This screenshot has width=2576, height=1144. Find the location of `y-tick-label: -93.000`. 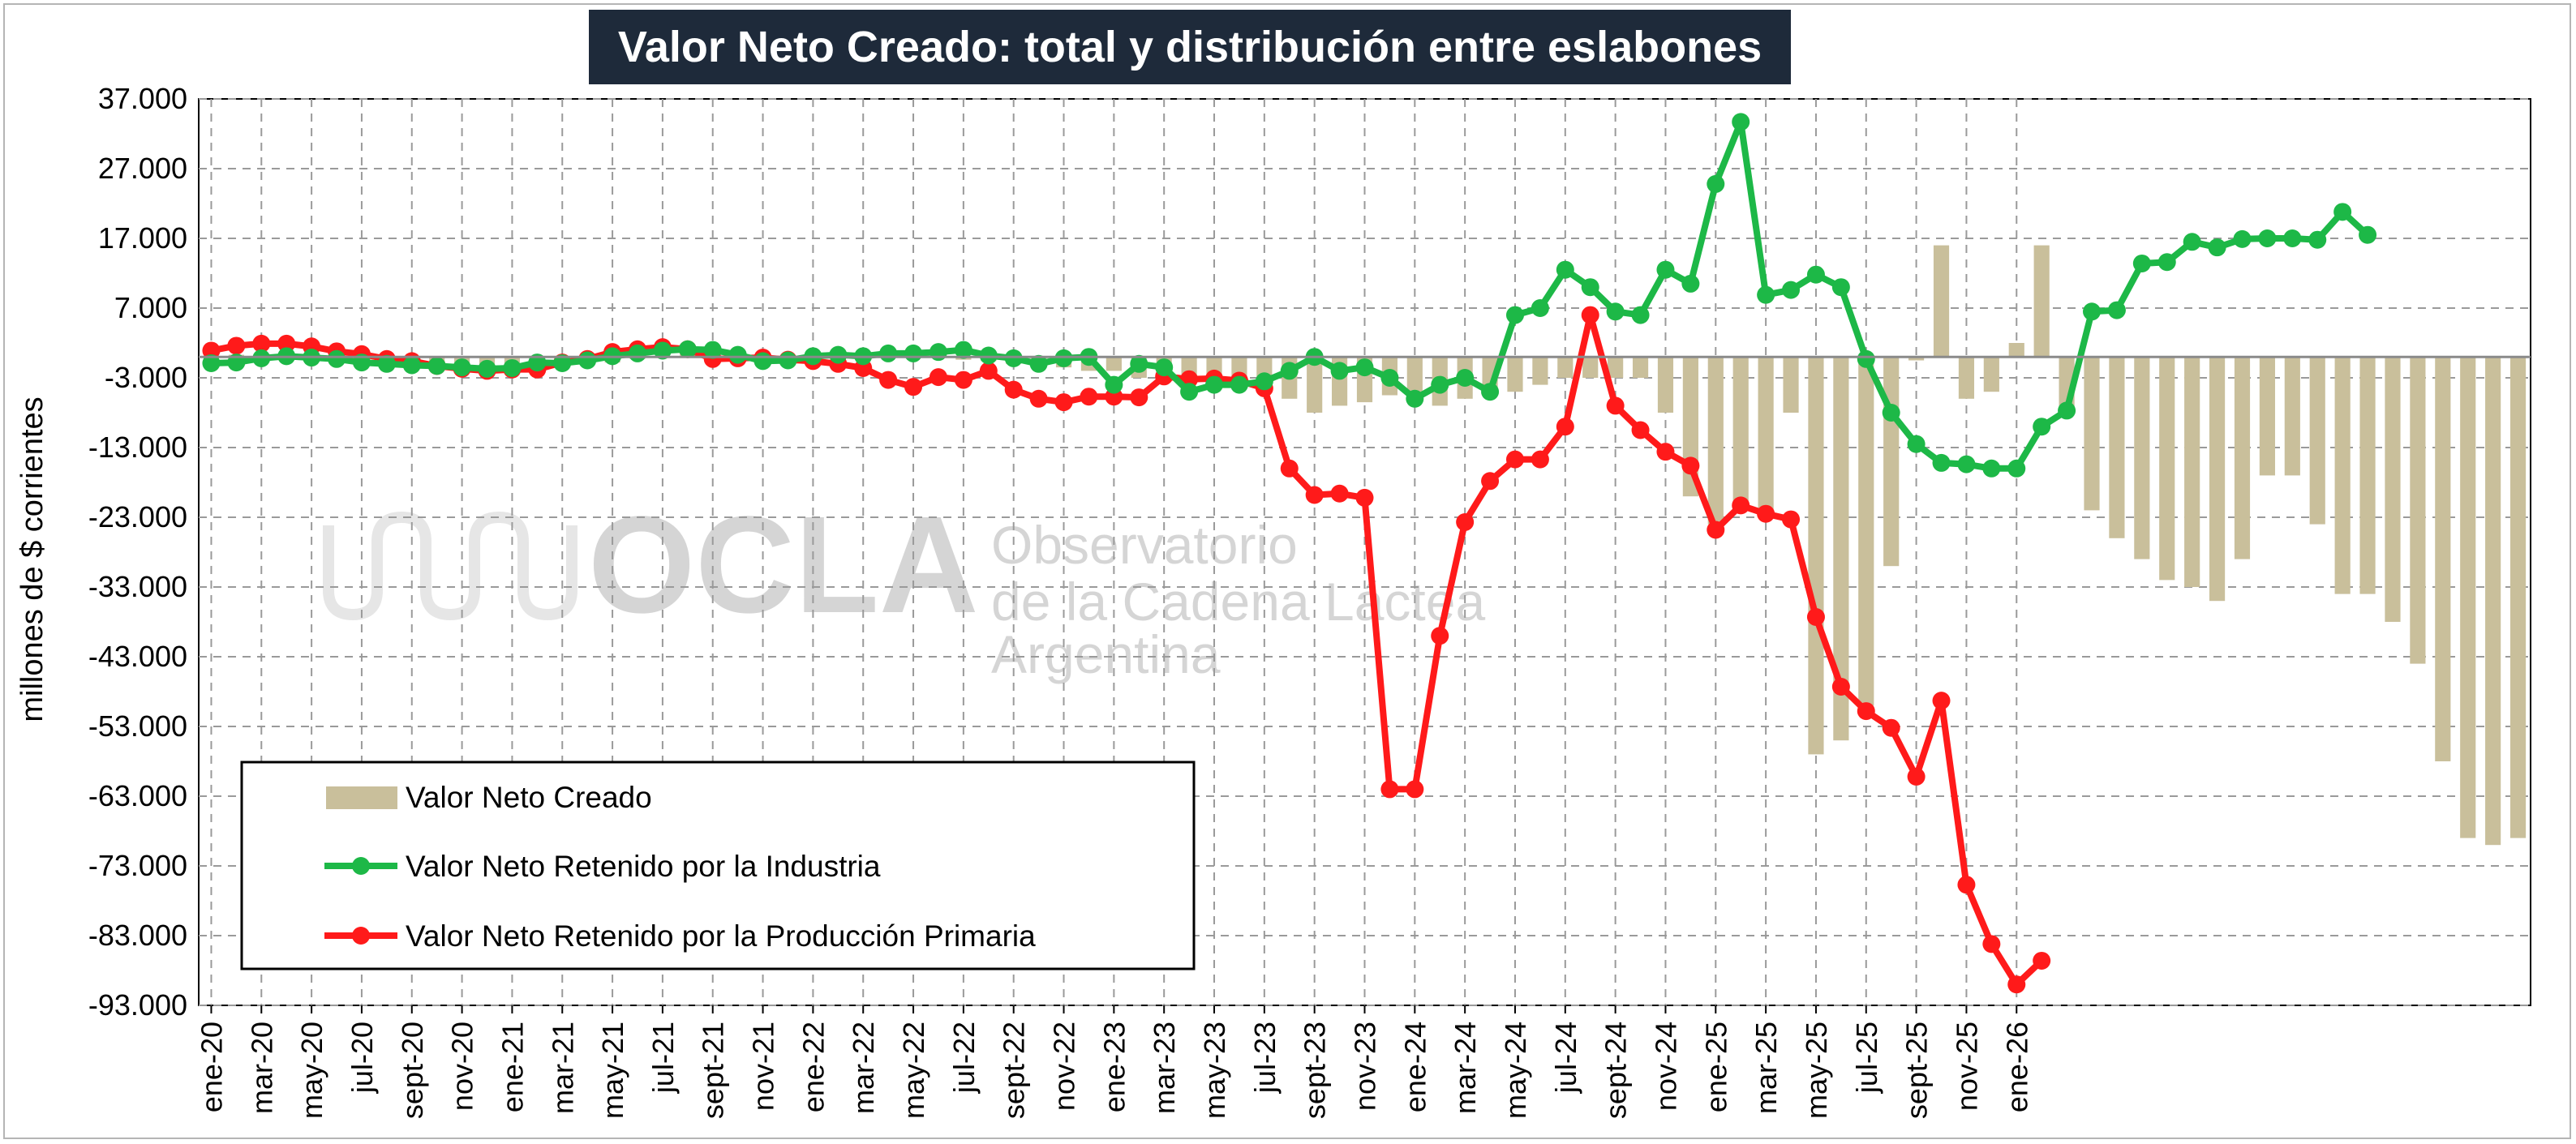

y-tick-label: -93.000 is located at coordinates (137, 1005).